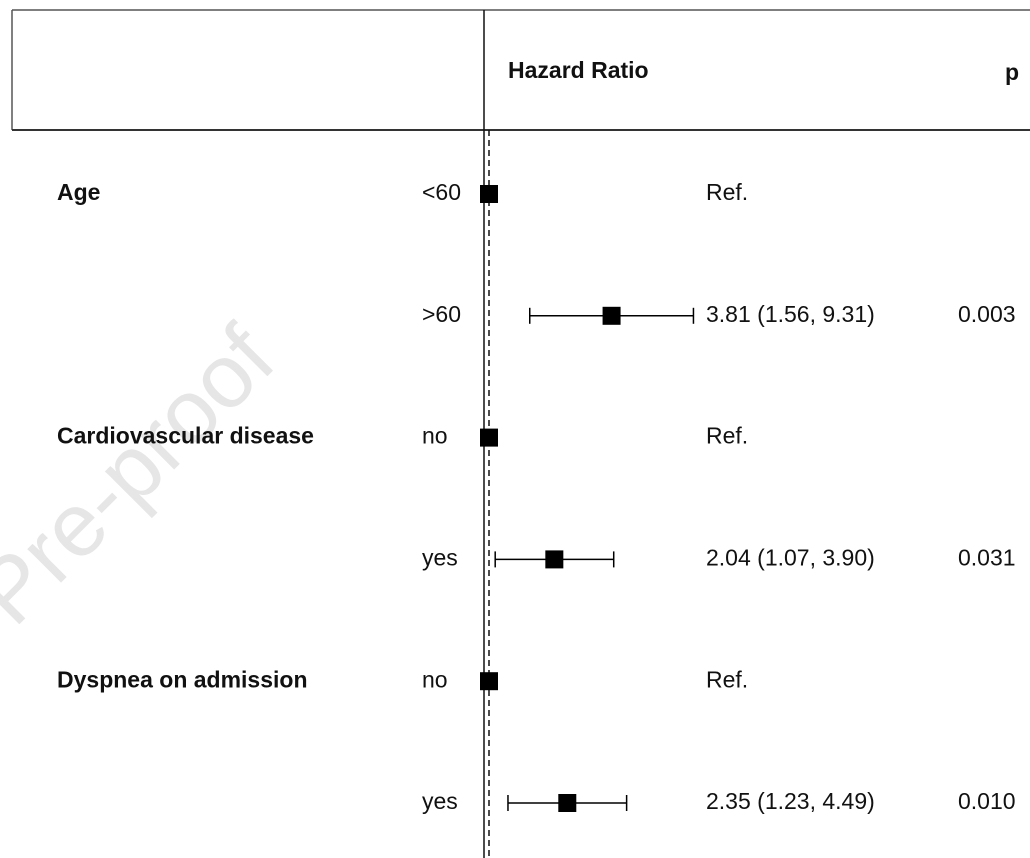  What do you see at coordinates (441, 314) in the screenshot?
I see `level-label: >60` at bounding box center [441, 314].